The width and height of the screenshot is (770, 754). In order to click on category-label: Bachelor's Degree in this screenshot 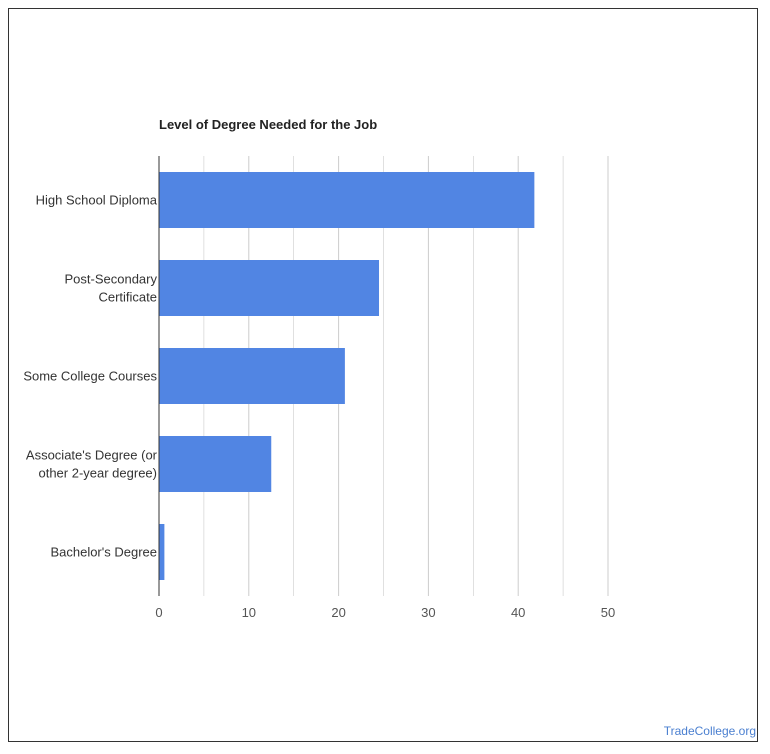, I will do `click(103, 552)`.